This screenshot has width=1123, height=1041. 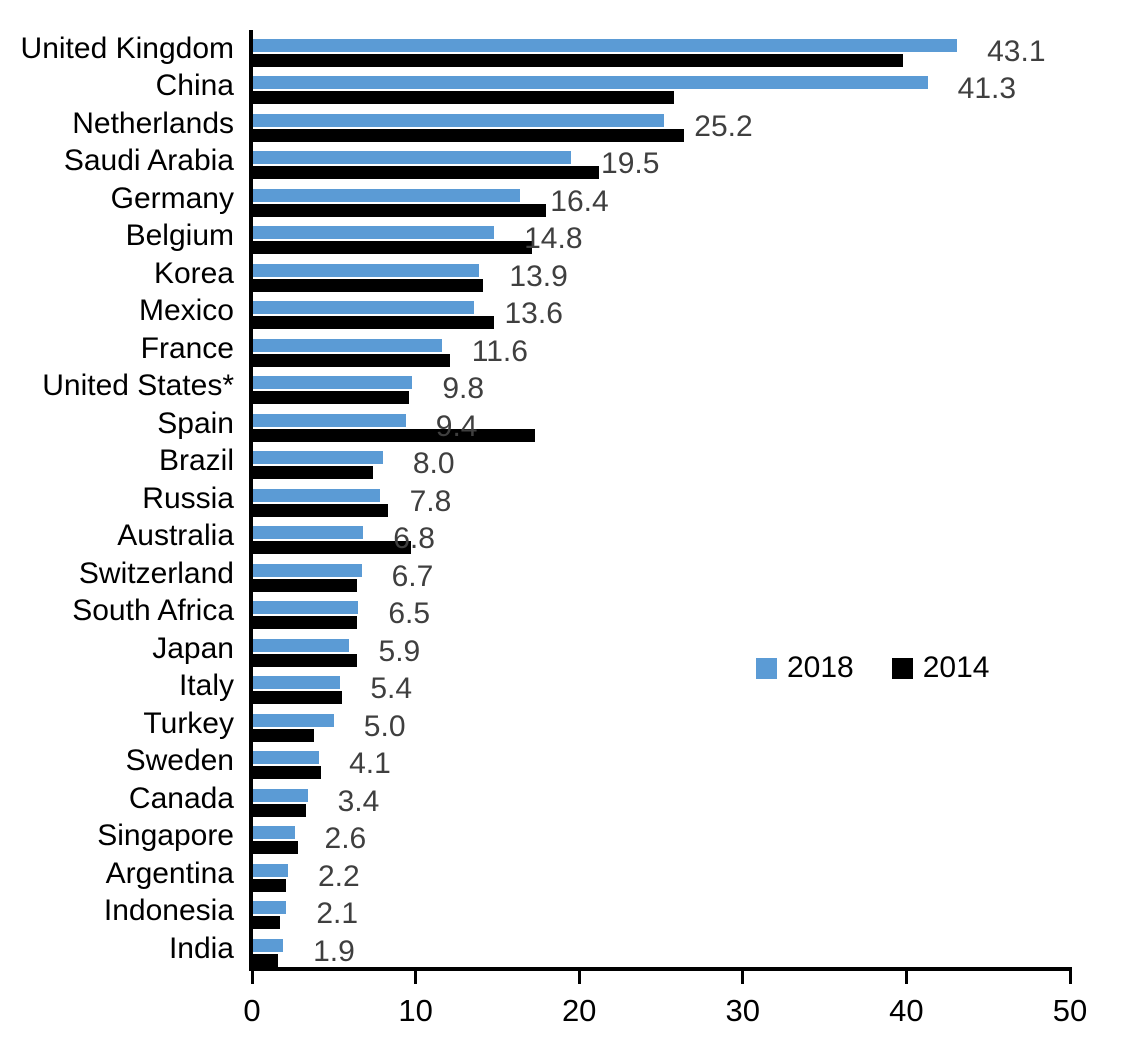 I want to click on data-label: 6.8, so click(x=414, y=539).